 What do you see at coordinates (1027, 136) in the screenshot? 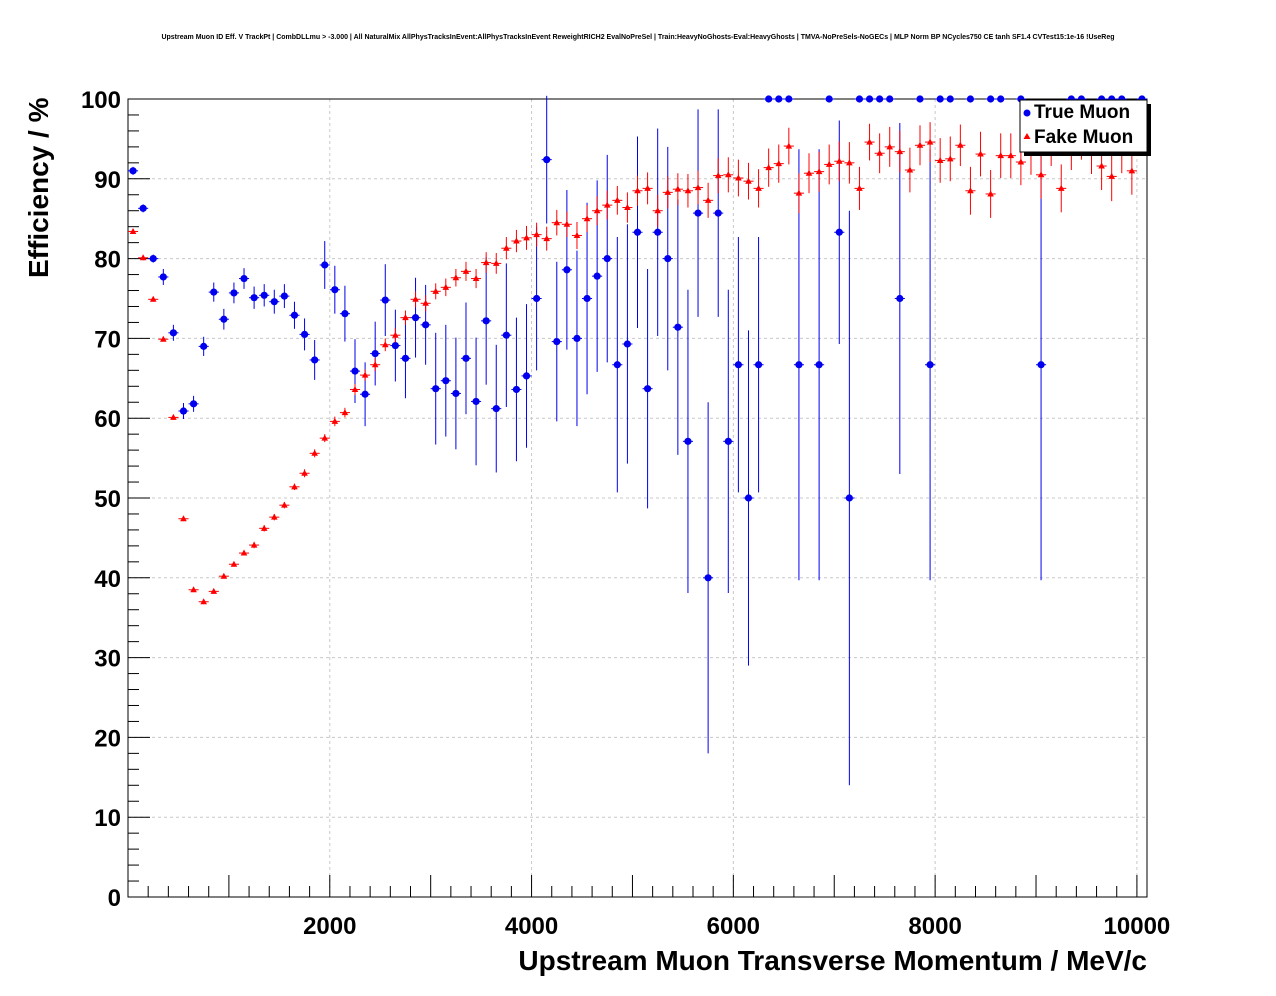
I see `legend-fake-muon-marker` at bounding box center [1027, 136].